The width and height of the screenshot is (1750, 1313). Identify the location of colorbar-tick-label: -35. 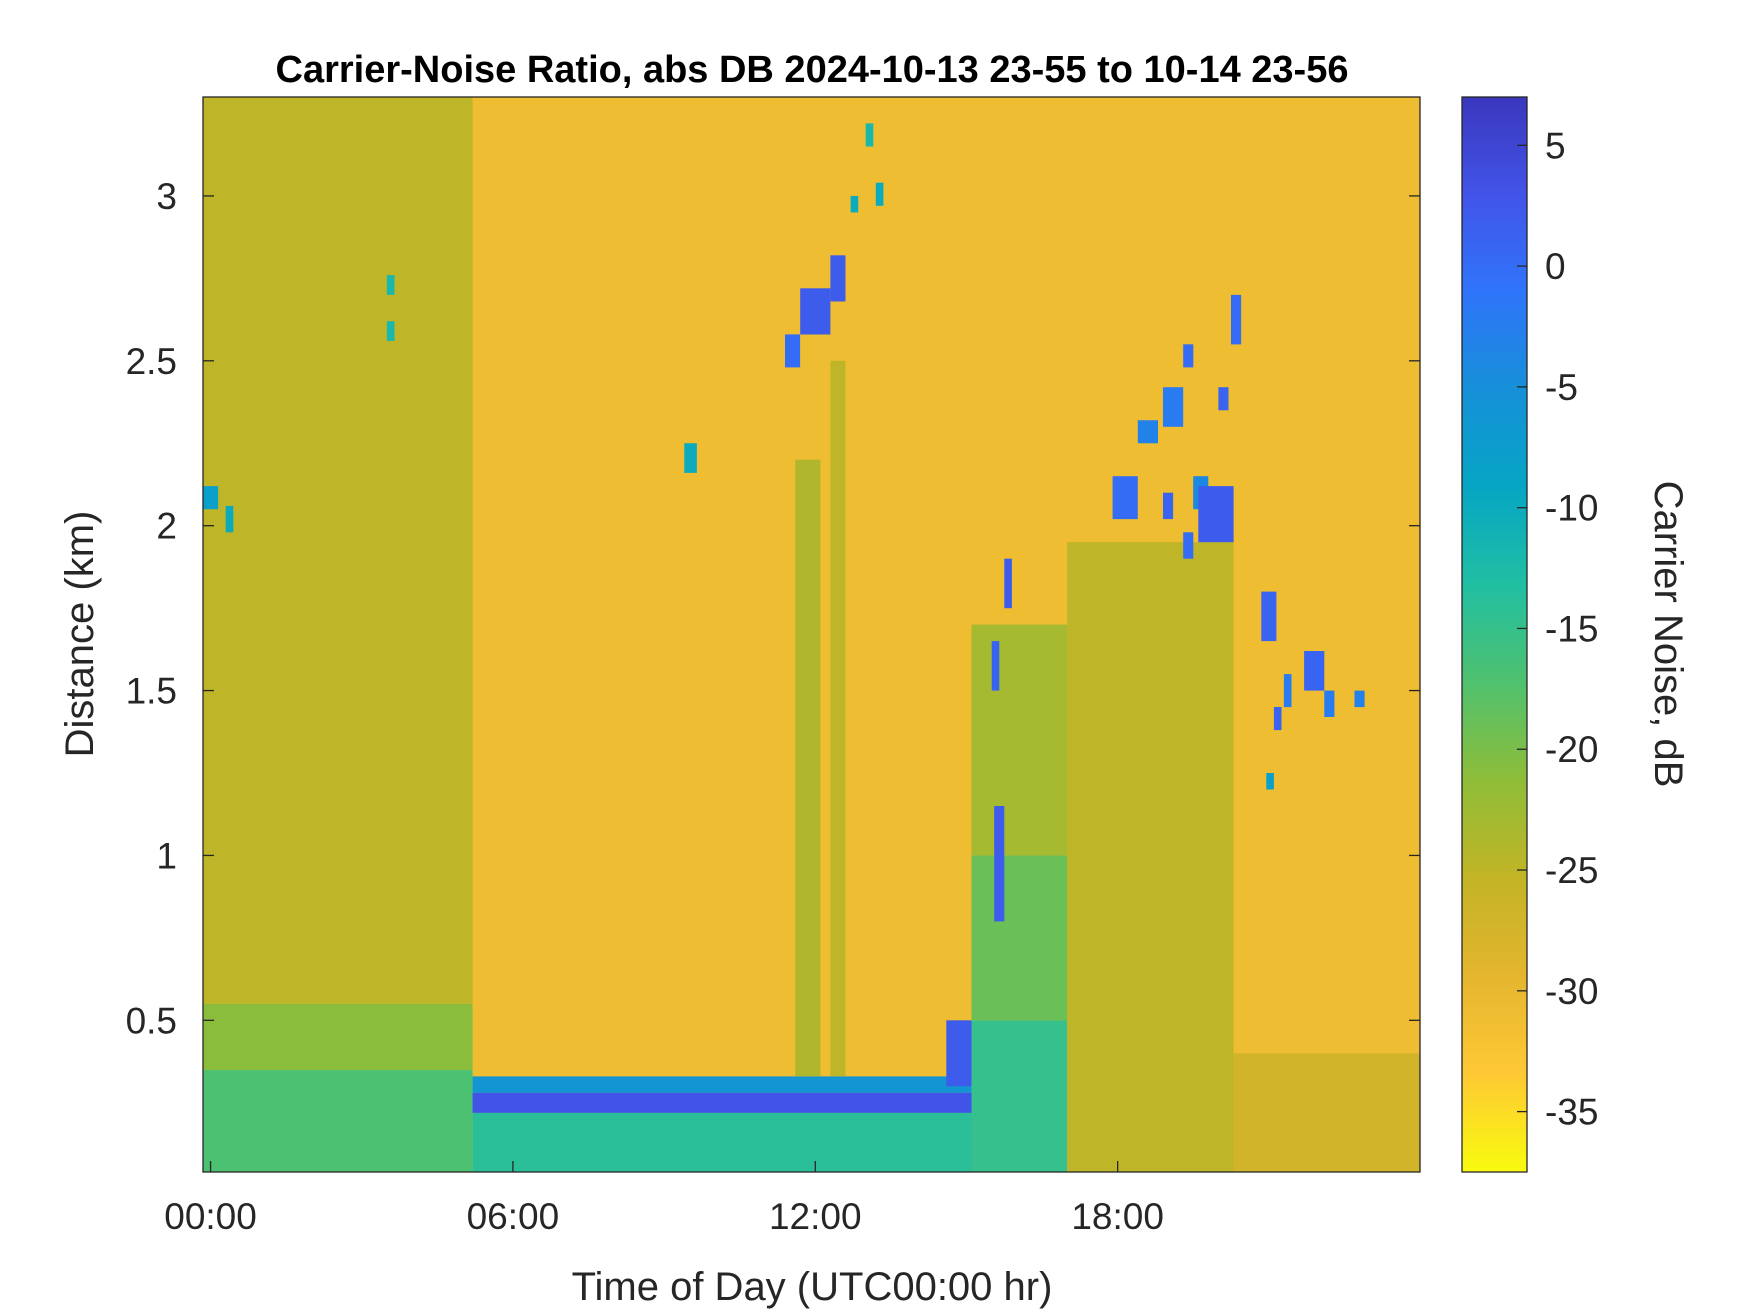
(1571, 1112).